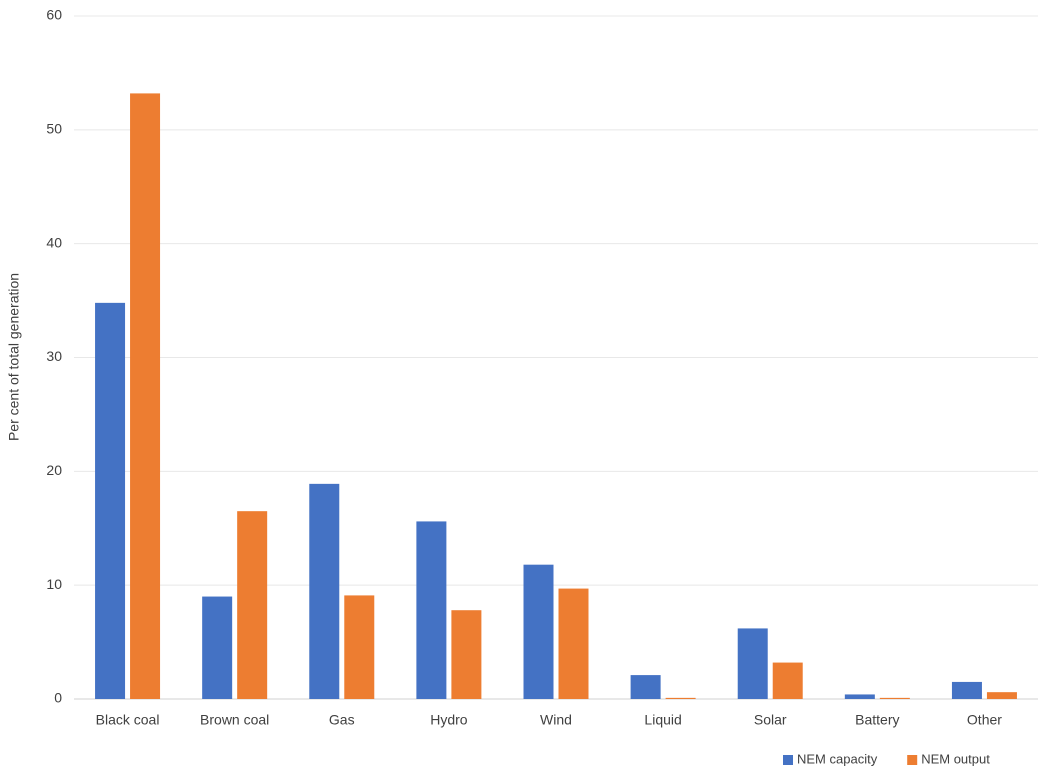  Describe the element at coordinates (54, 129) in the screenshot. I see `y-tick-label: 50` at that location.